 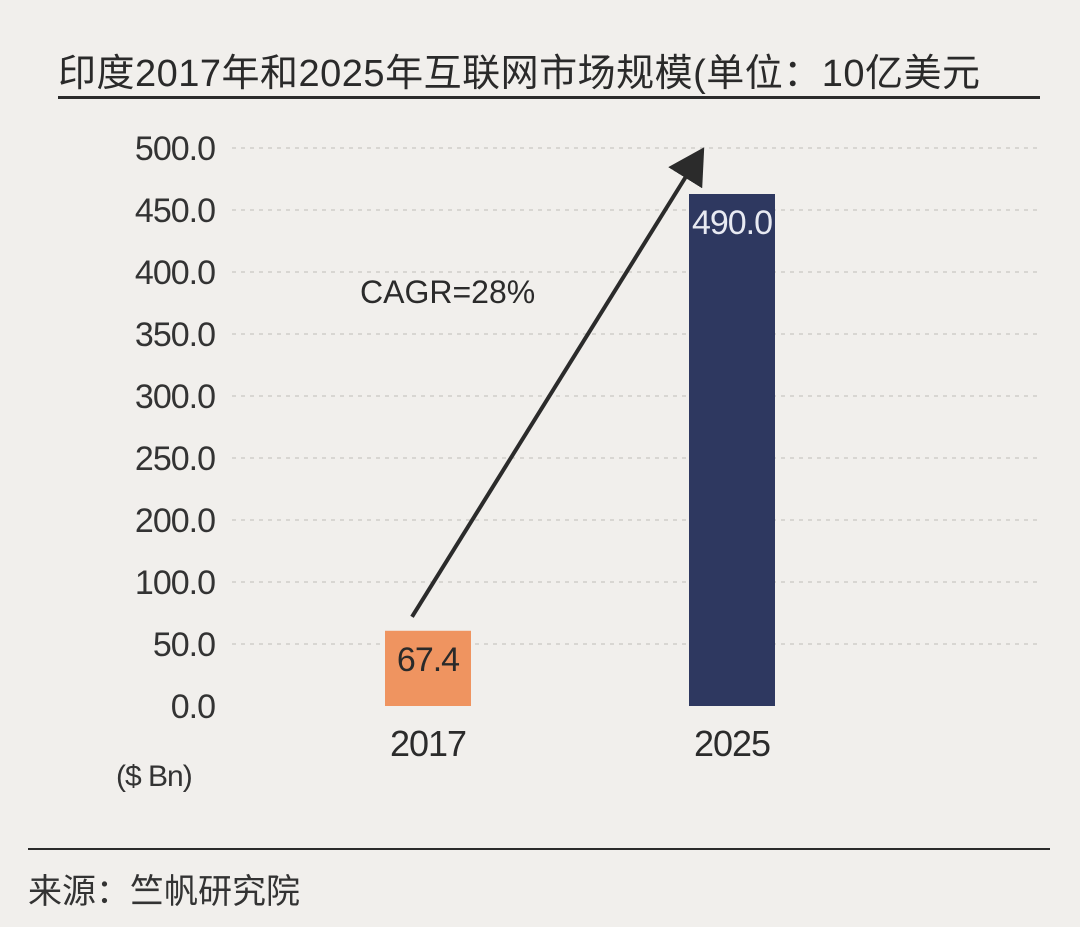 What do you see at coordinates (519, 74) in the screenshot?
I see `chart-title: 印度2017年和2025年互联网市场规模(单位：10亿美元` at bounding box center [519, 74].